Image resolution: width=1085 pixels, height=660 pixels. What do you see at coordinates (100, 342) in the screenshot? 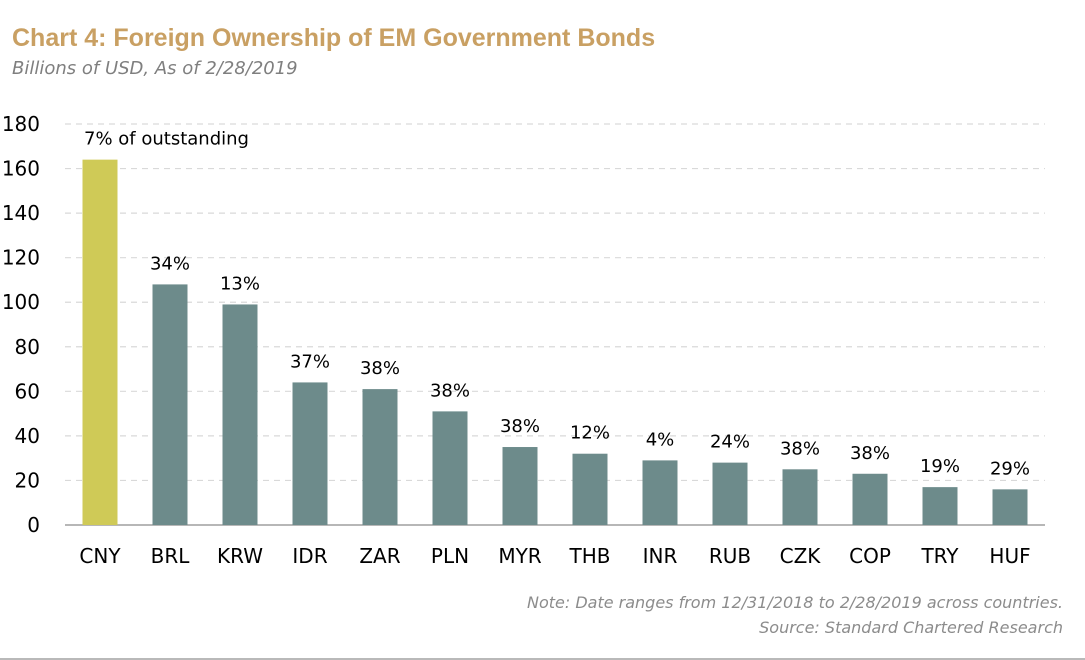
I see `bar-cny` at bounding box center [100, 342].